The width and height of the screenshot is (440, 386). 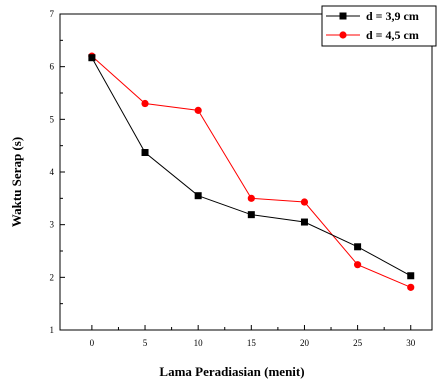 What do you see at coordinates (305, 343) in the screenshot?
I see `x-tick-label: 20` at bounding box center [305, 343].